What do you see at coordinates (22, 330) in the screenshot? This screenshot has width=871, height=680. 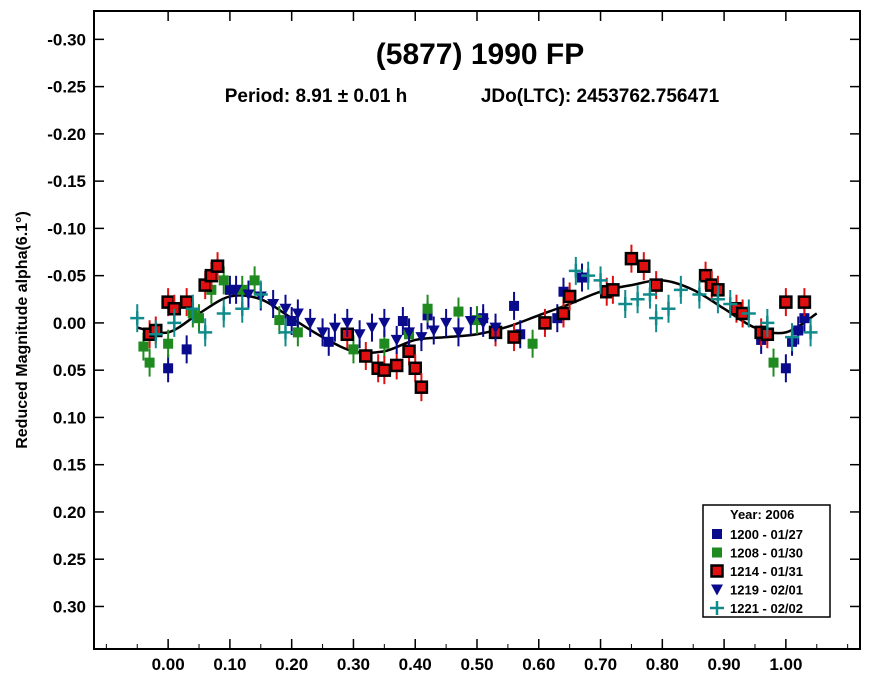 I see `y-axis-label: Reduced Magnitude alpha(6.1°)` at bounding box center [22, 330].